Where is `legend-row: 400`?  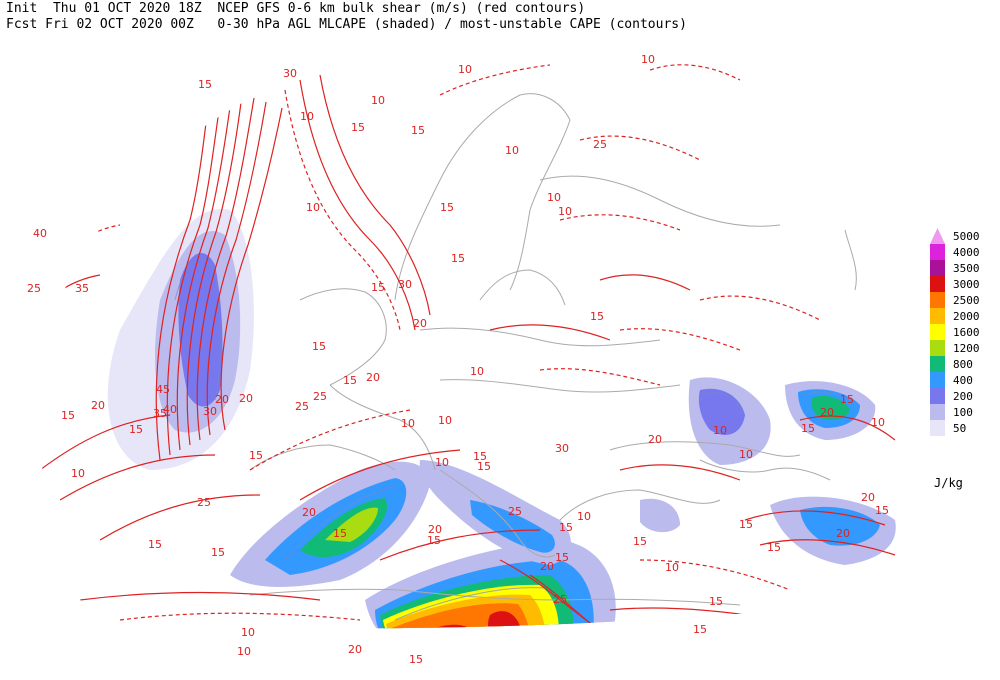
legend-row: 400 is located at coordinates (961, 380).